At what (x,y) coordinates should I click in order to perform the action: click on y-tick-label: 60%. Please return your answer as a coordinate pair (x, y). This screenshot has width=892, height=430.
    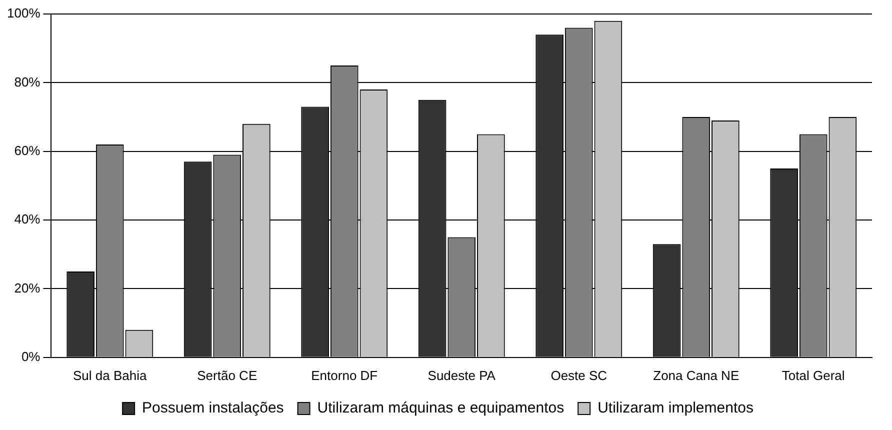
    Looking at the image, I should click on (27, 150).